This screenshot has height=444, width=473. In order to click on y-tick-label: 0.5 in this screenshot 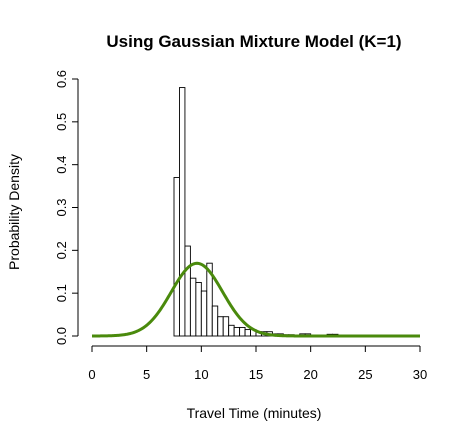, I will do `click(61, 122)`.